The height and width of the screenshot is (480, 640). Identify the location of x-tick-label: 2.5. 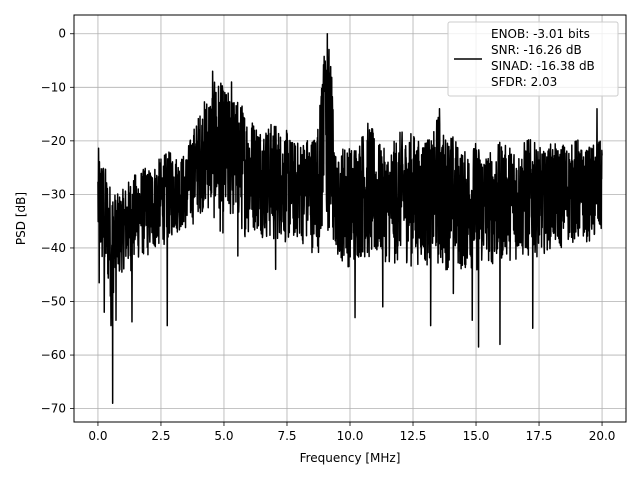
(160, 436).